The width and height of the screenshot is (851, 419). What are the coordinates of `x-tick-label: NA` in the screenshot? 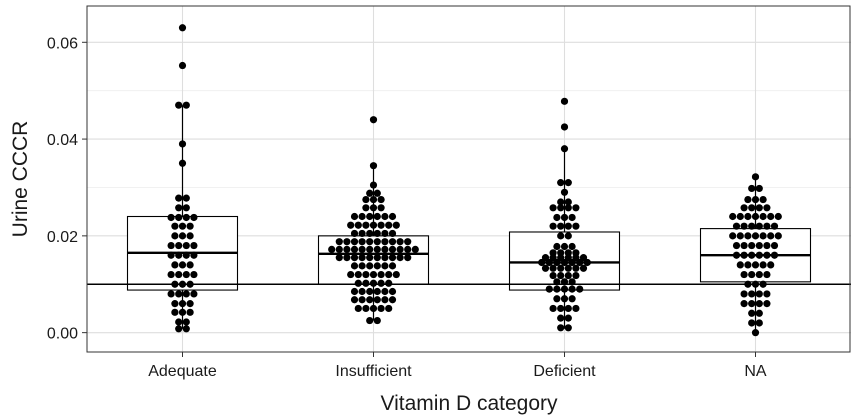 It's located at (755, 371).